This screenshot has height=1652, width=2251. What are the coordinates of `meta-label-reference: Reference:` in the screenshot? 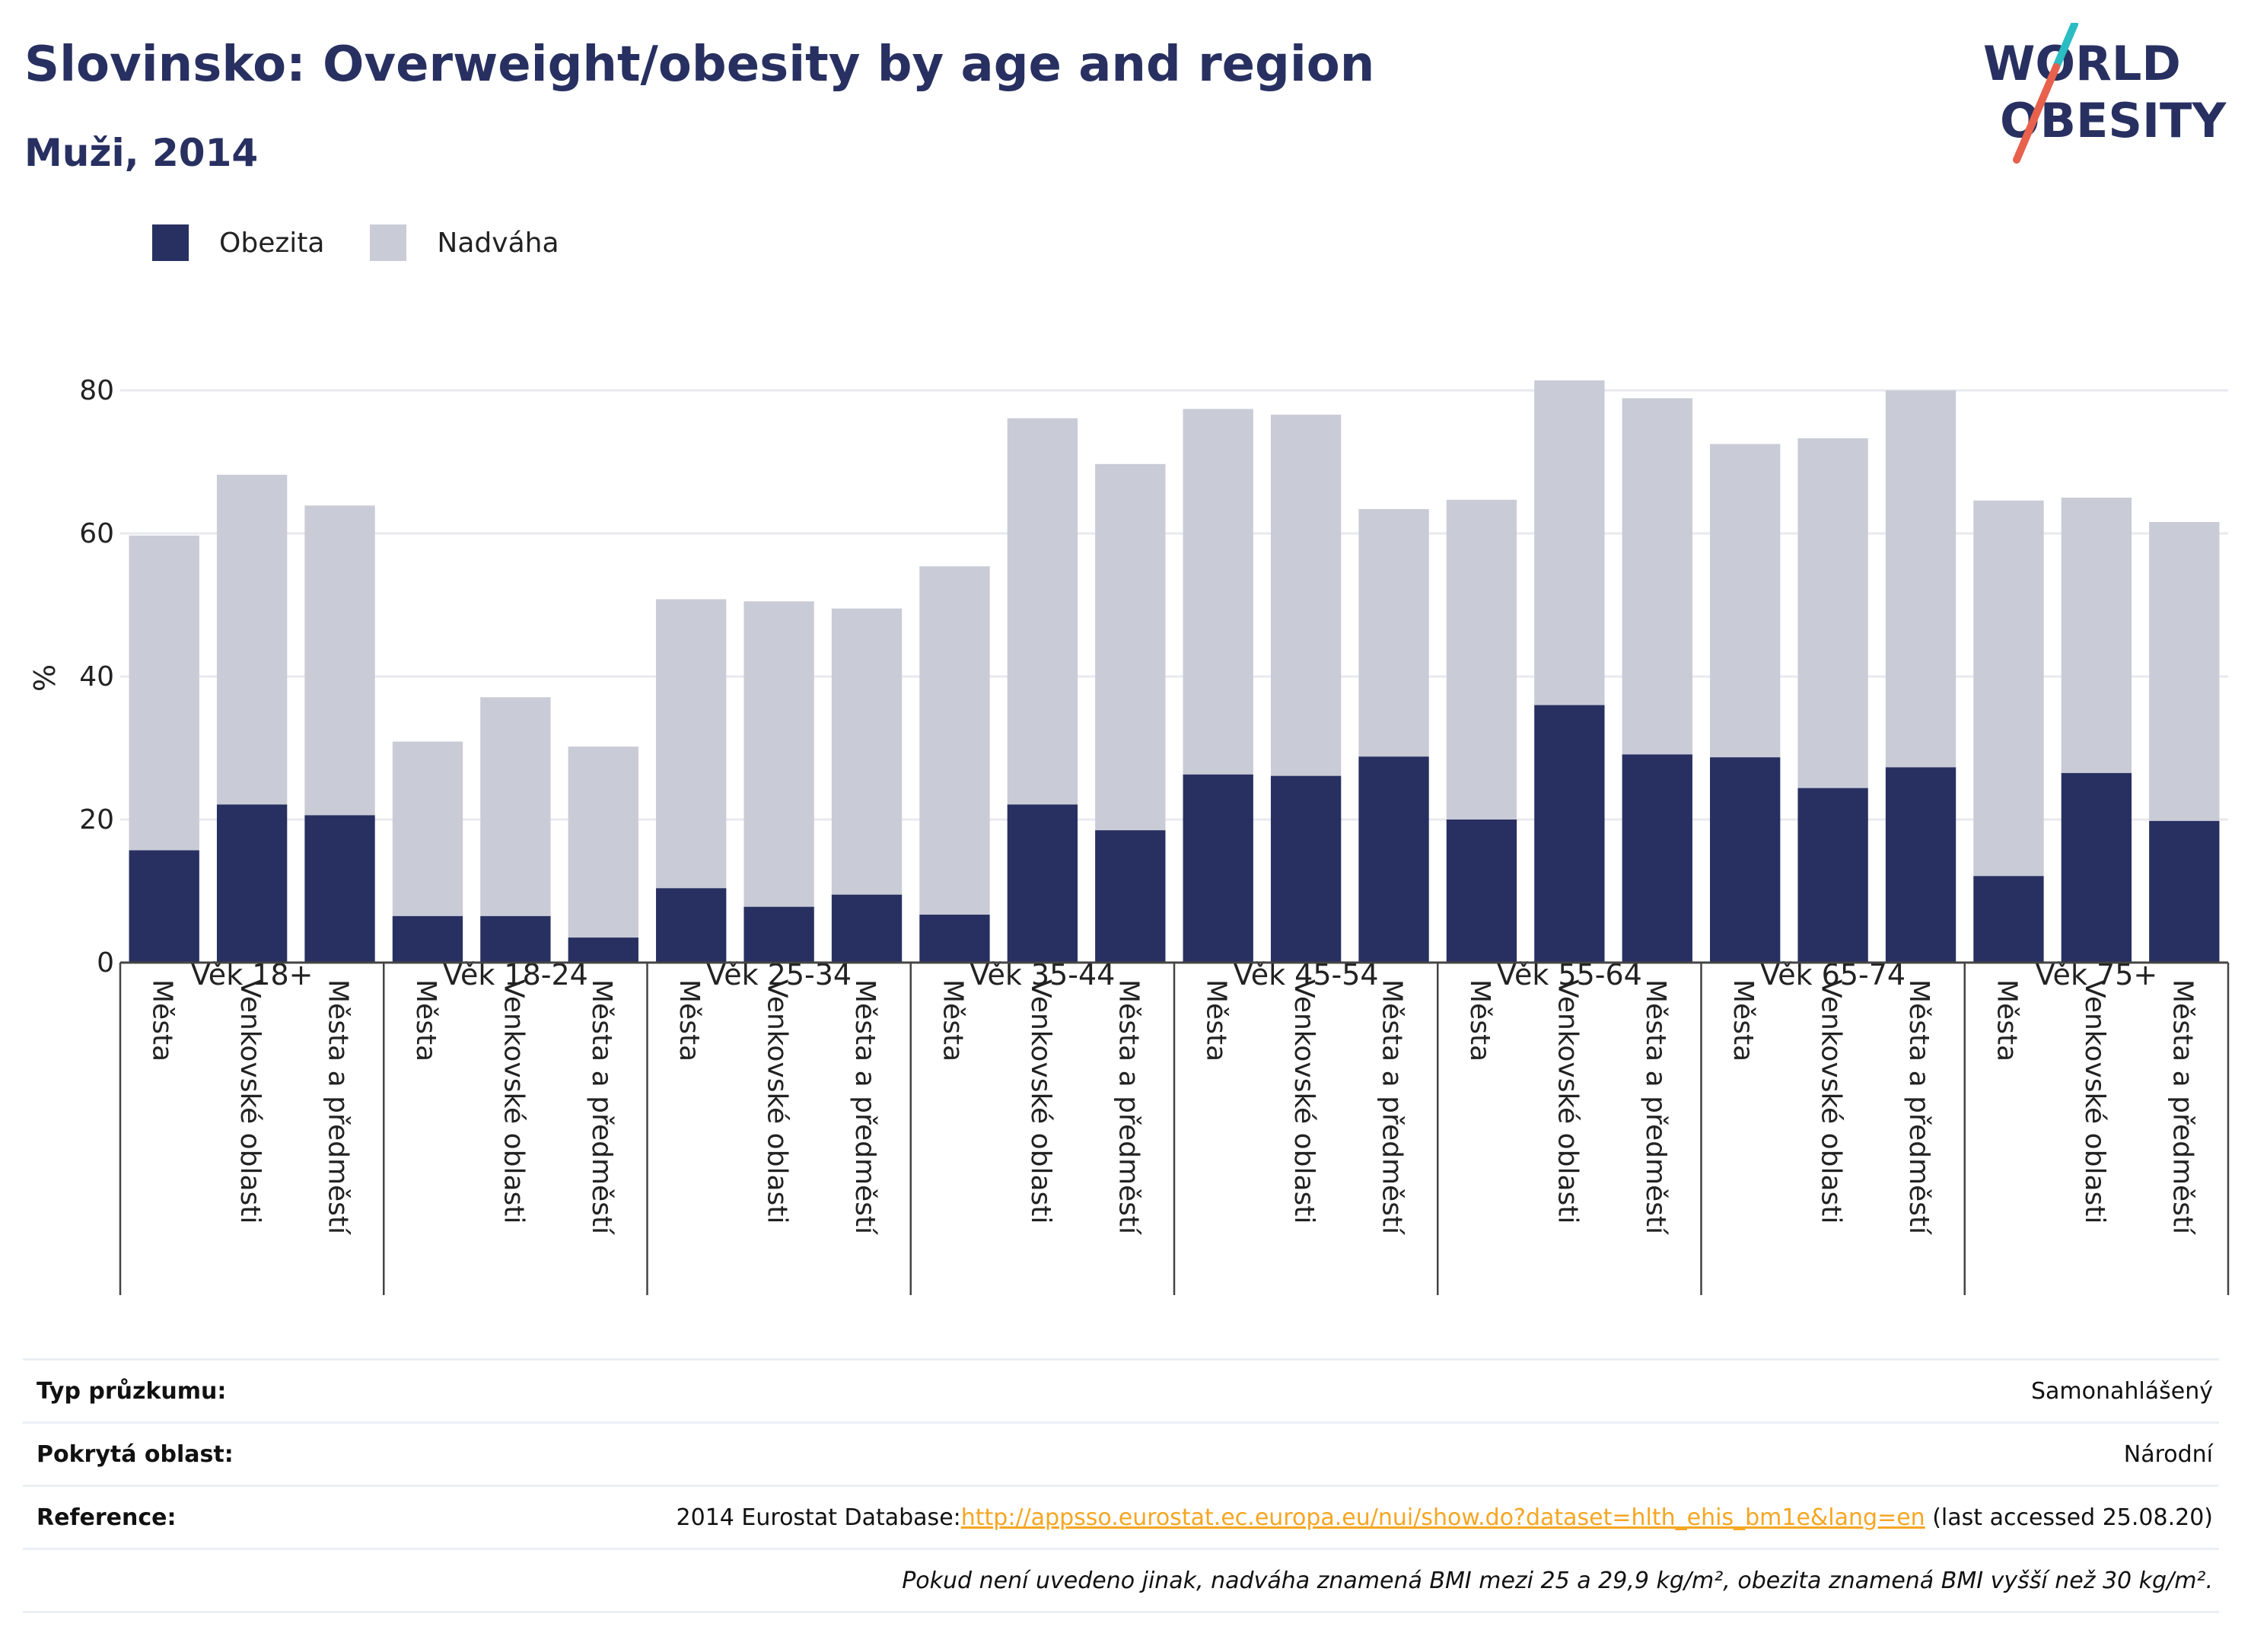 It's located at (107, 1517).